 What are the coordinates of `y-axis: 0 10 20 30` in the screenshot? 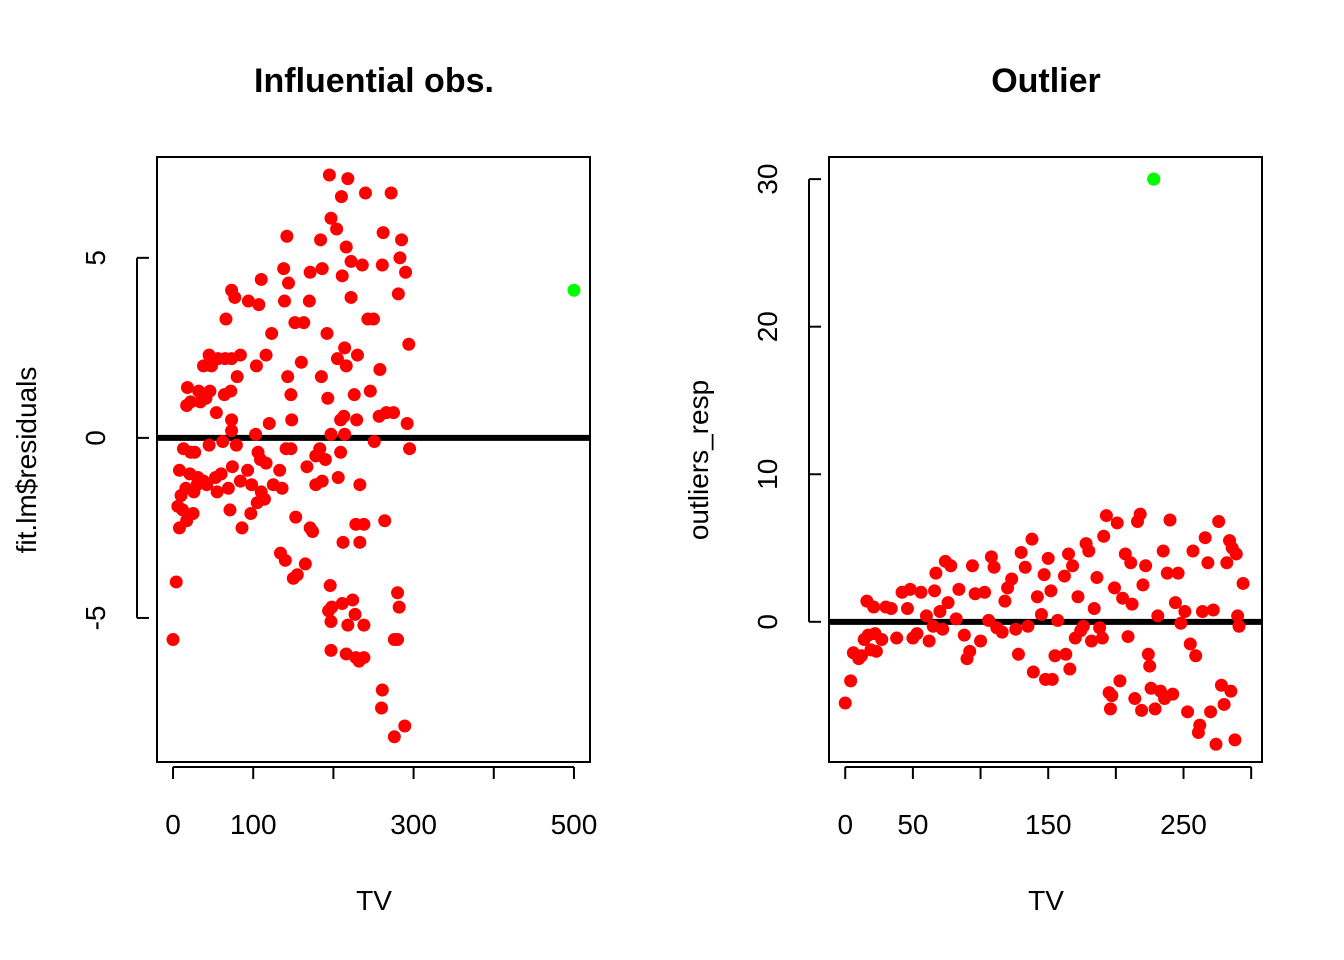 It's located at (786, 397).